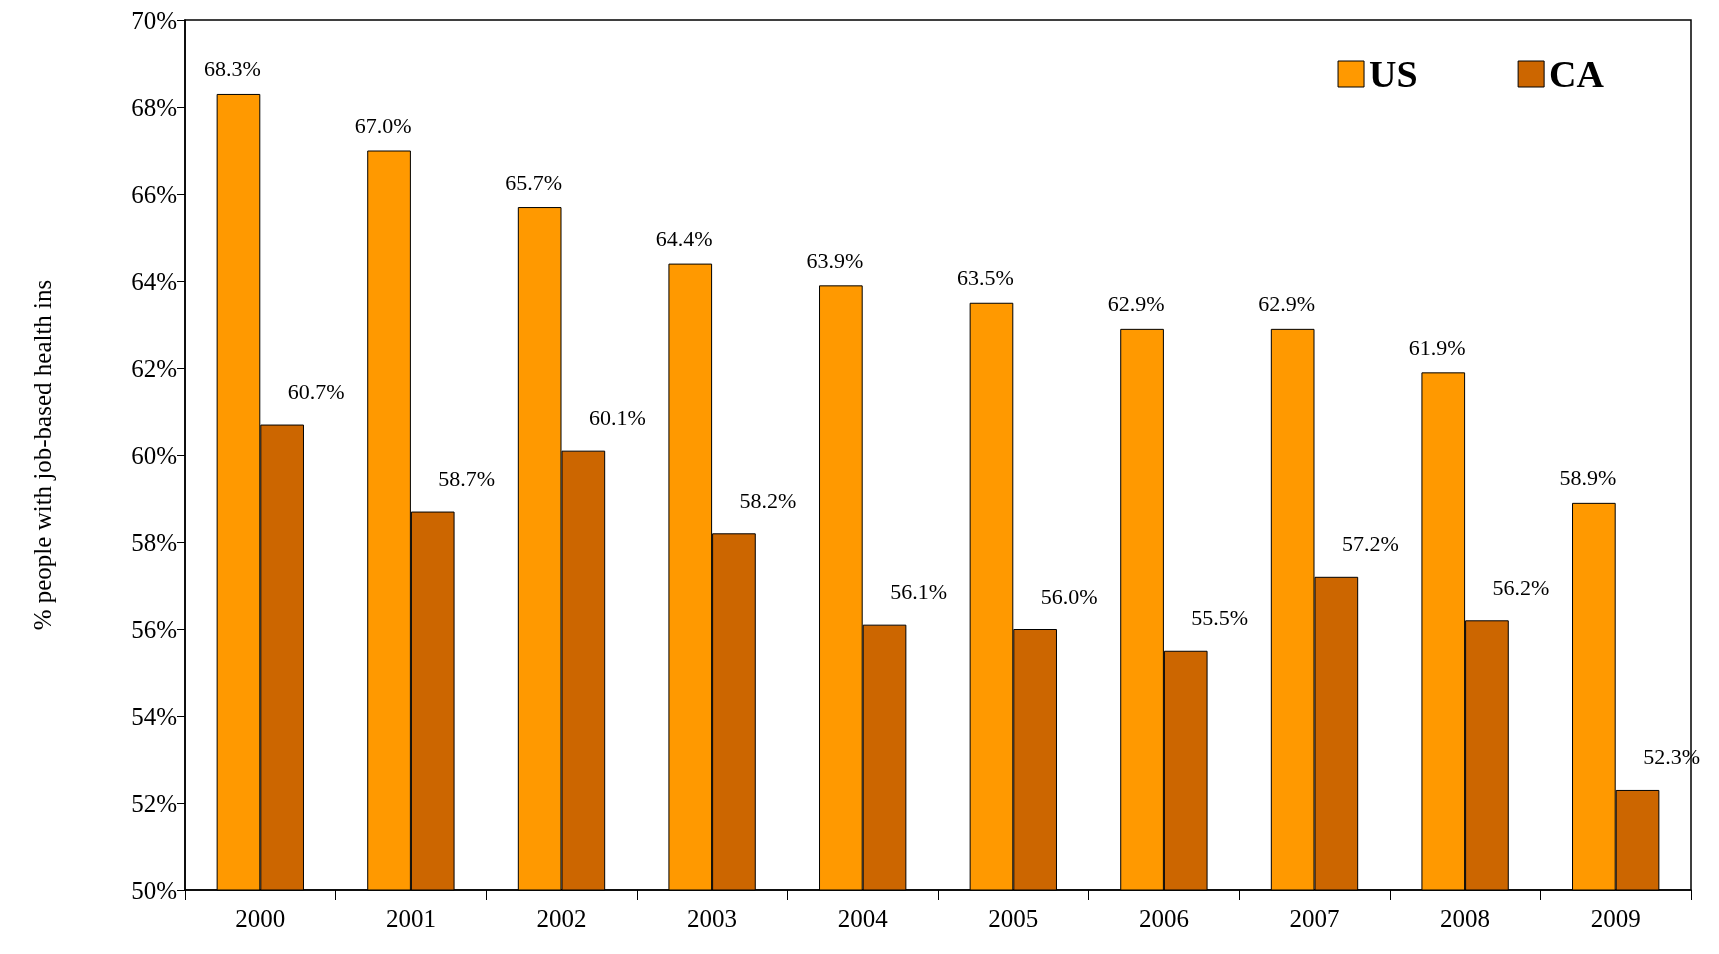  I want to click on x-tick-label: 2000, so click(260, 918).